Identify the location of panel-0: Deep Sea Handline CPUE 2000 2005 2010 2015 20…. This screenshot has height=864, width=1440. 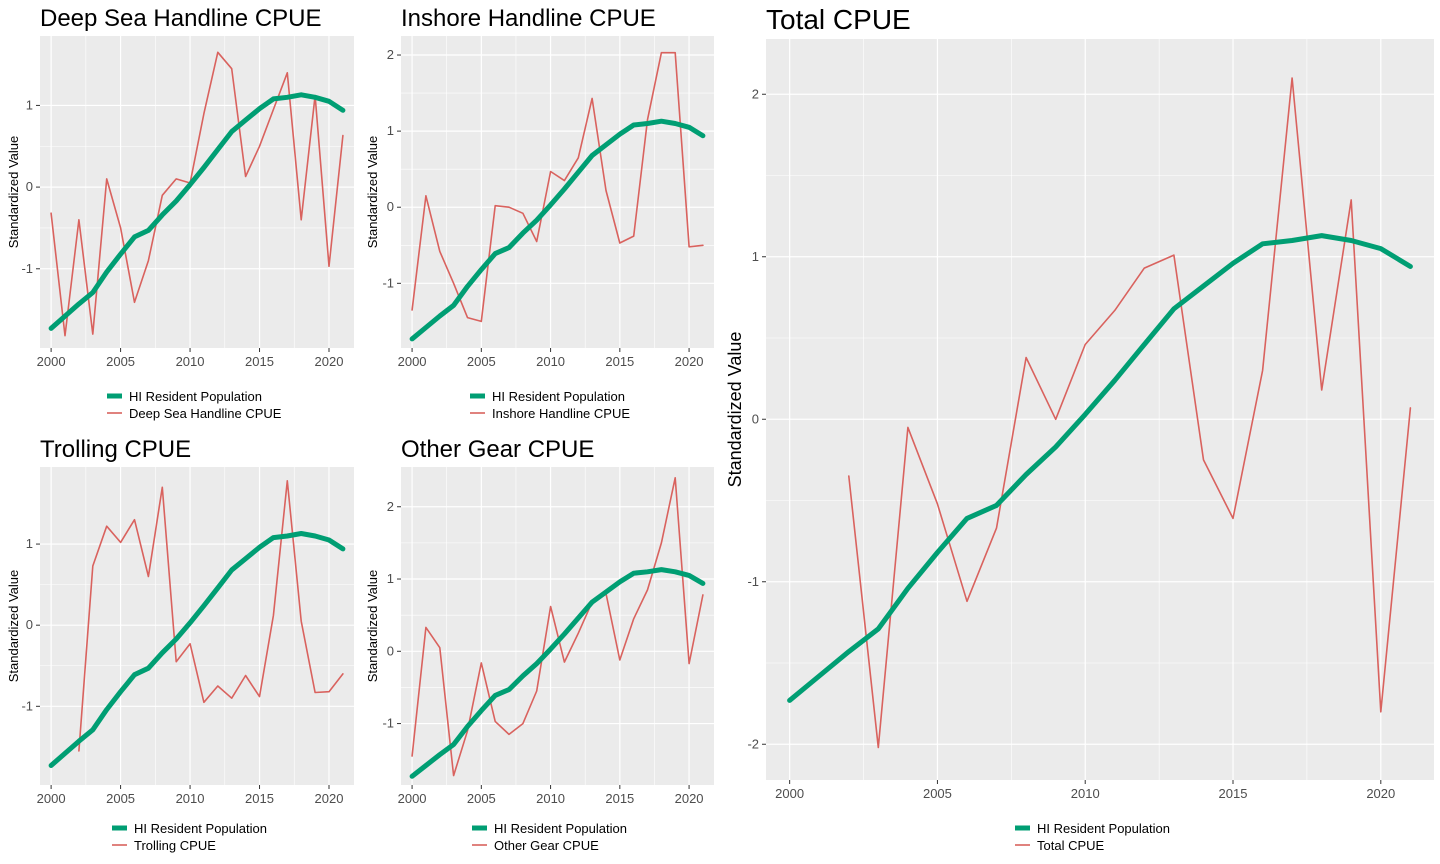
(180, 213).